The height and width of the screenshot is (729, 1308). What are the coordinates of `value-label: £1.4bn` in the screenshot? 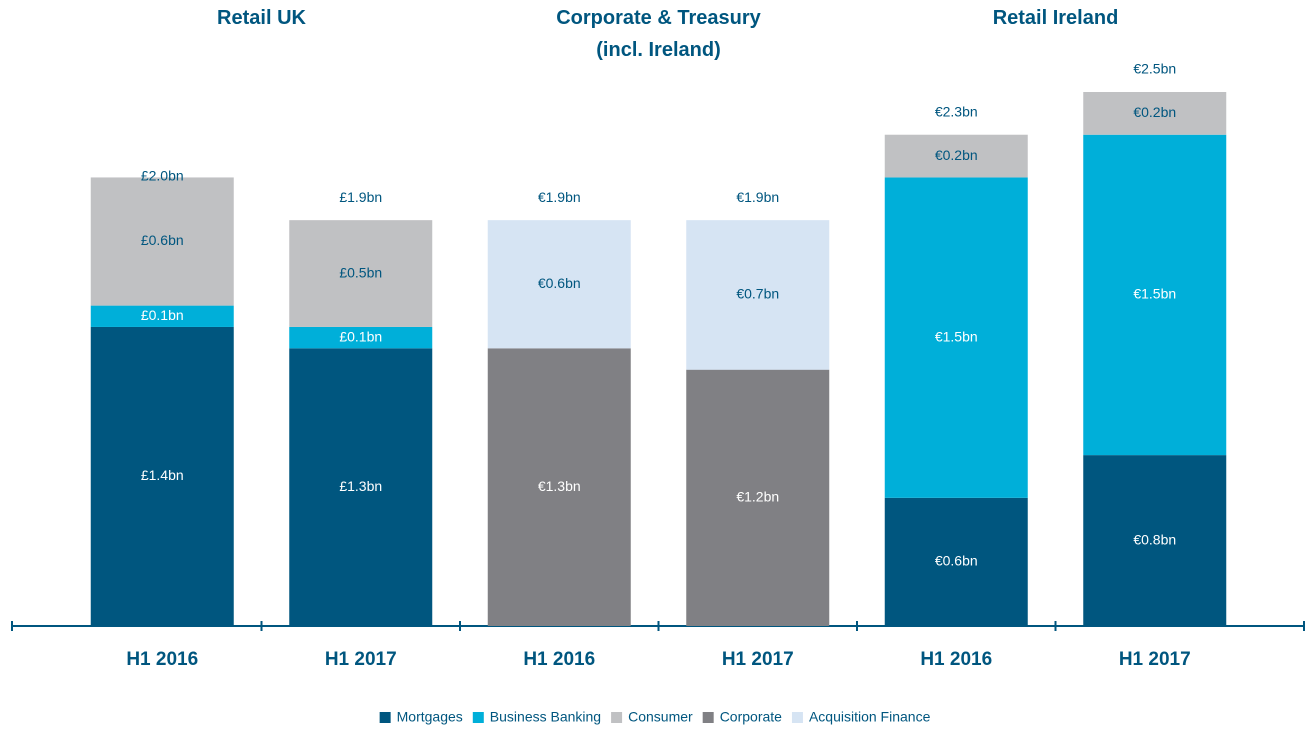 It's located at (162, 475).